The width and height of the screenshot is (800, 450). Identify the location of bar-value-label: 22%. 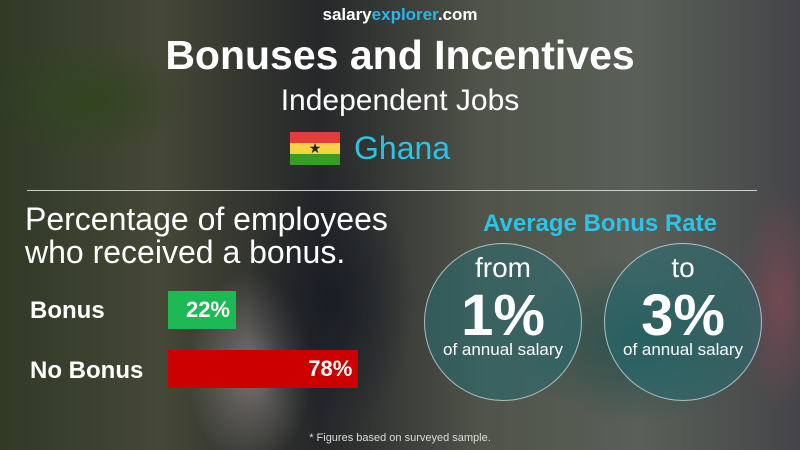
(207, 309).